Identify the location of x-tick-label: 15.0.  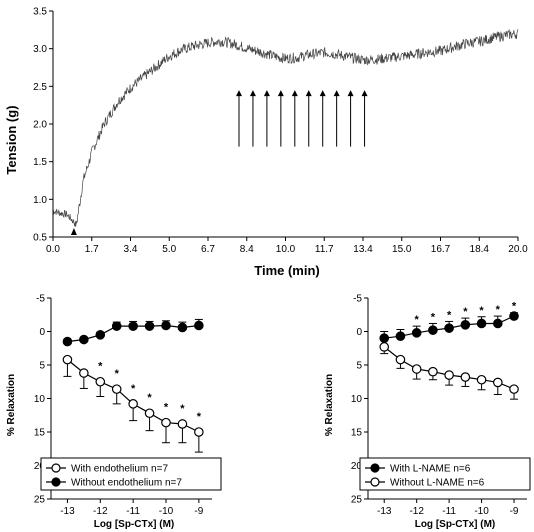
(402, 249).